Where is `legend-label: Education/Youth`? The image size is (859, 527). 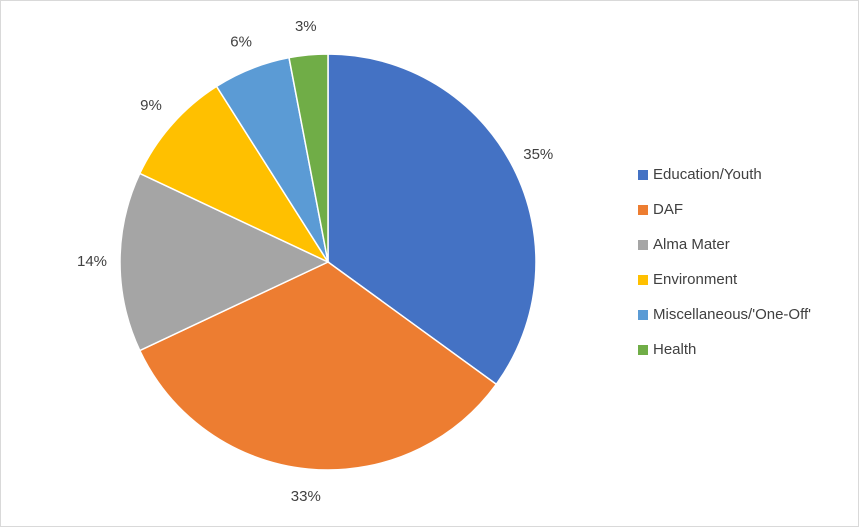
legend-label: Education/Youth is located at coordinates (707, 174).